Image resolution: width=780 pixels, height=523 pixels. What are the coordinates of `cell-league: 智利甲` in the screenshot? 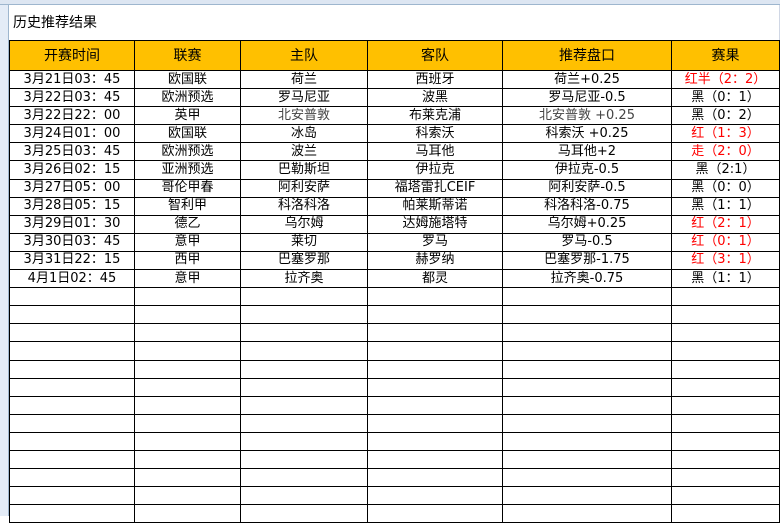 It's located at (187, 206).